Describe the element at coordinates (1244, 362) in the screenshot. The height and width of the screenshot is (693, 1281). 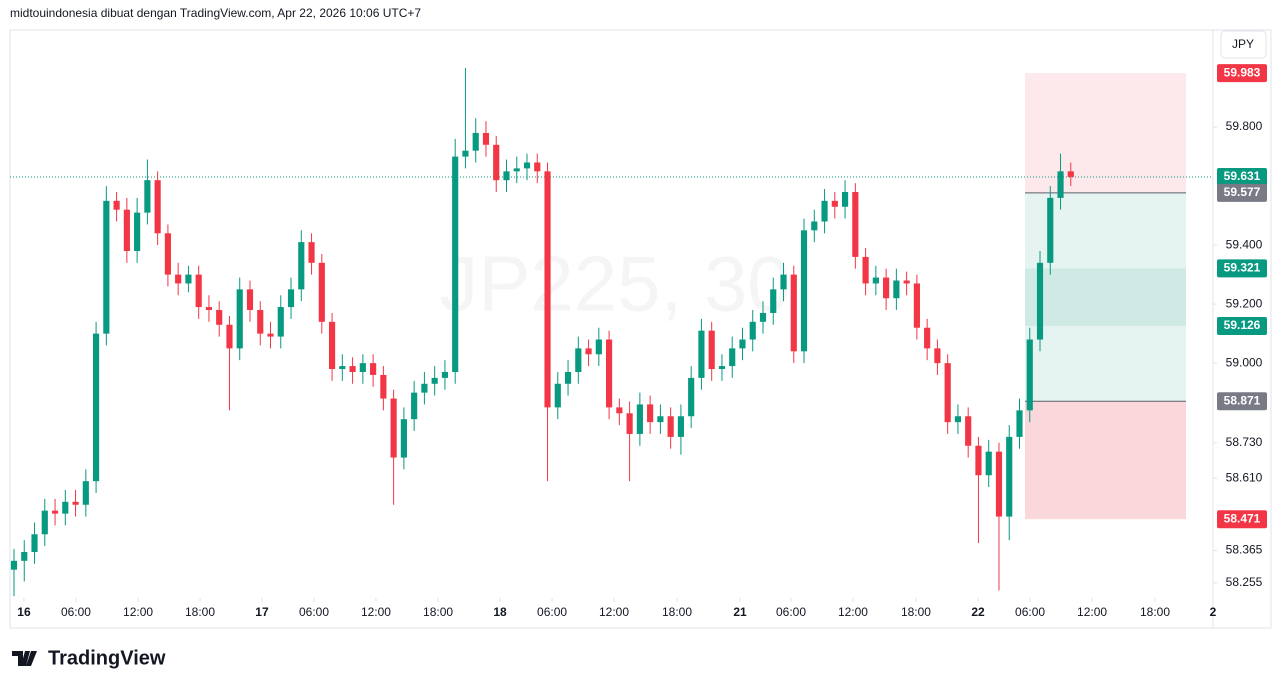
I see `y-tick-label: 59.000` at that location.